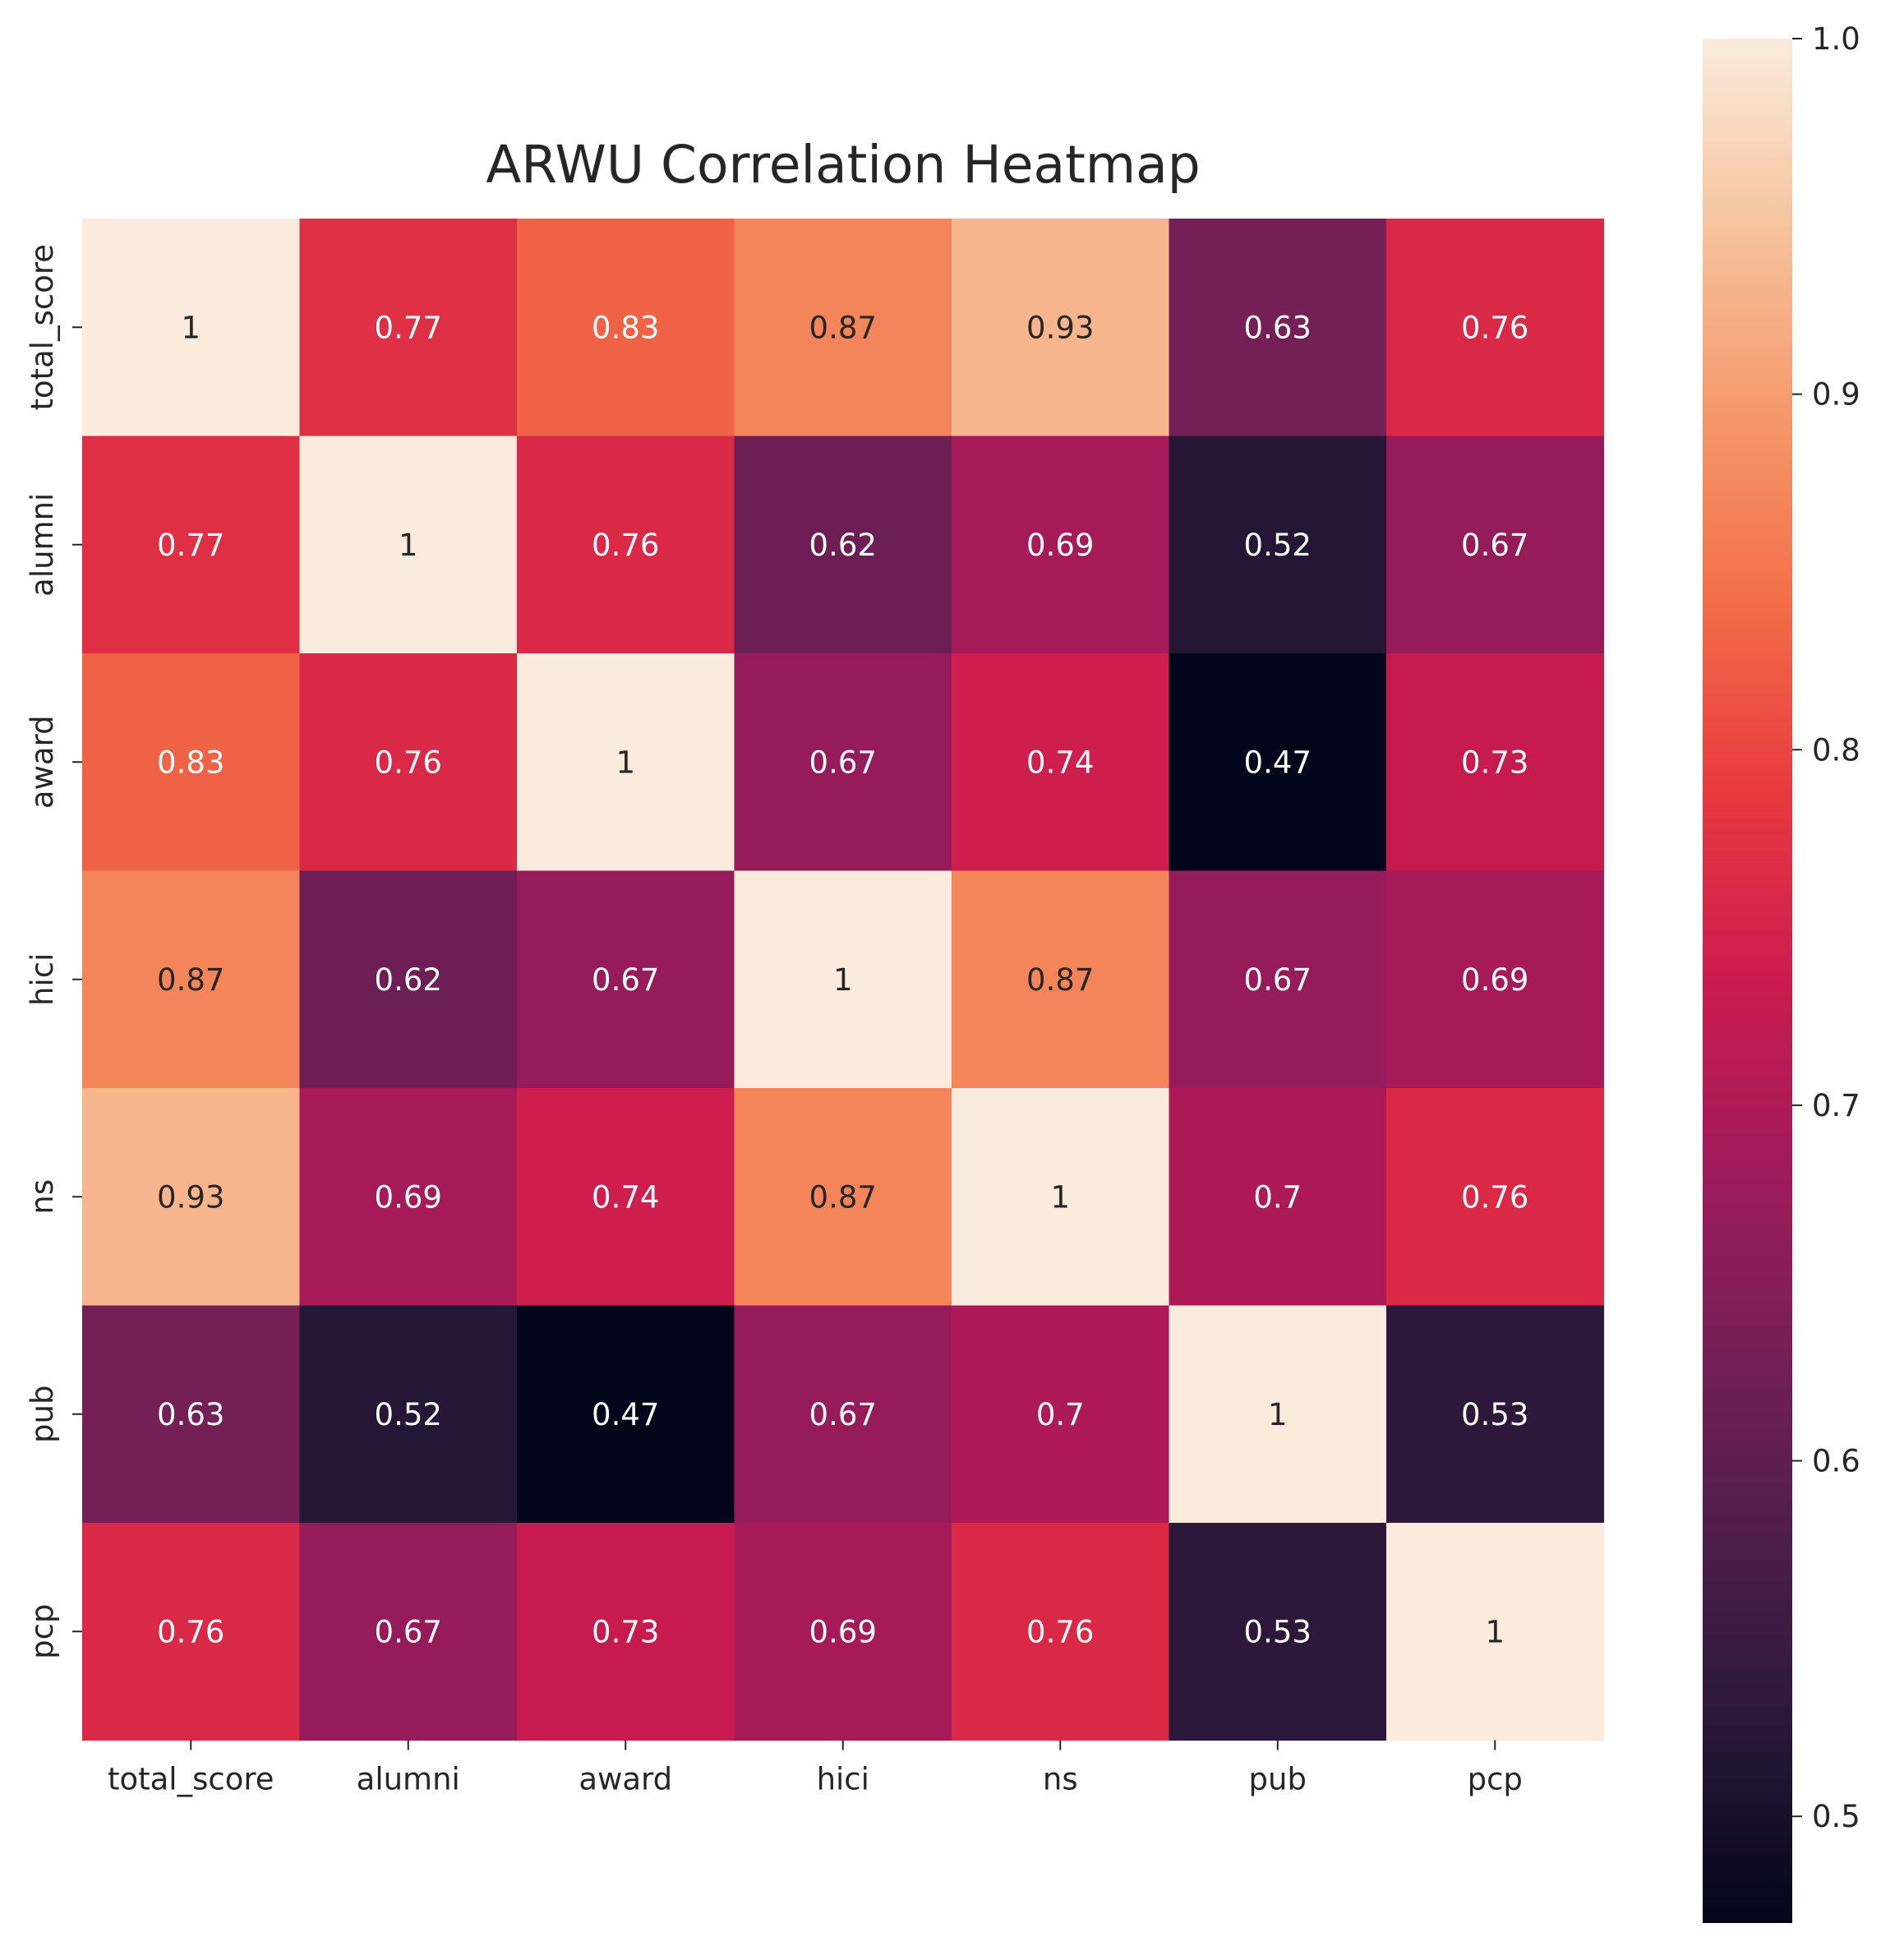  Describe the element at coordinates (42, 1414) in the screenshot. I see `y-tick-label: pub` at that location.